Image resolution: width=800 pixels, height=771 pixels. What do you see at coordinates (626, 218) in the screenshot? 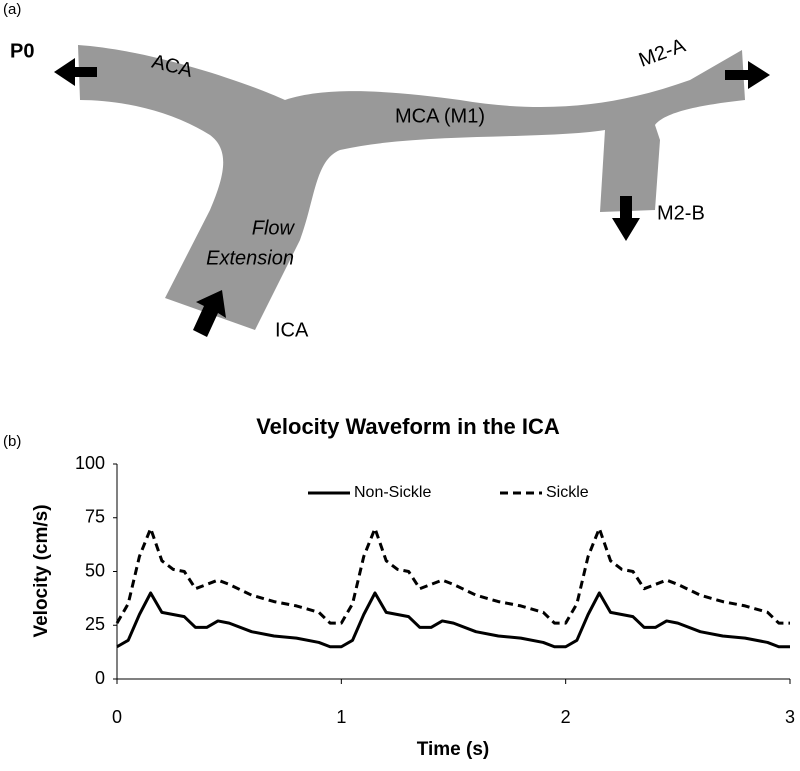
I see `arrow-m2b` at bounding box center [626, 218].